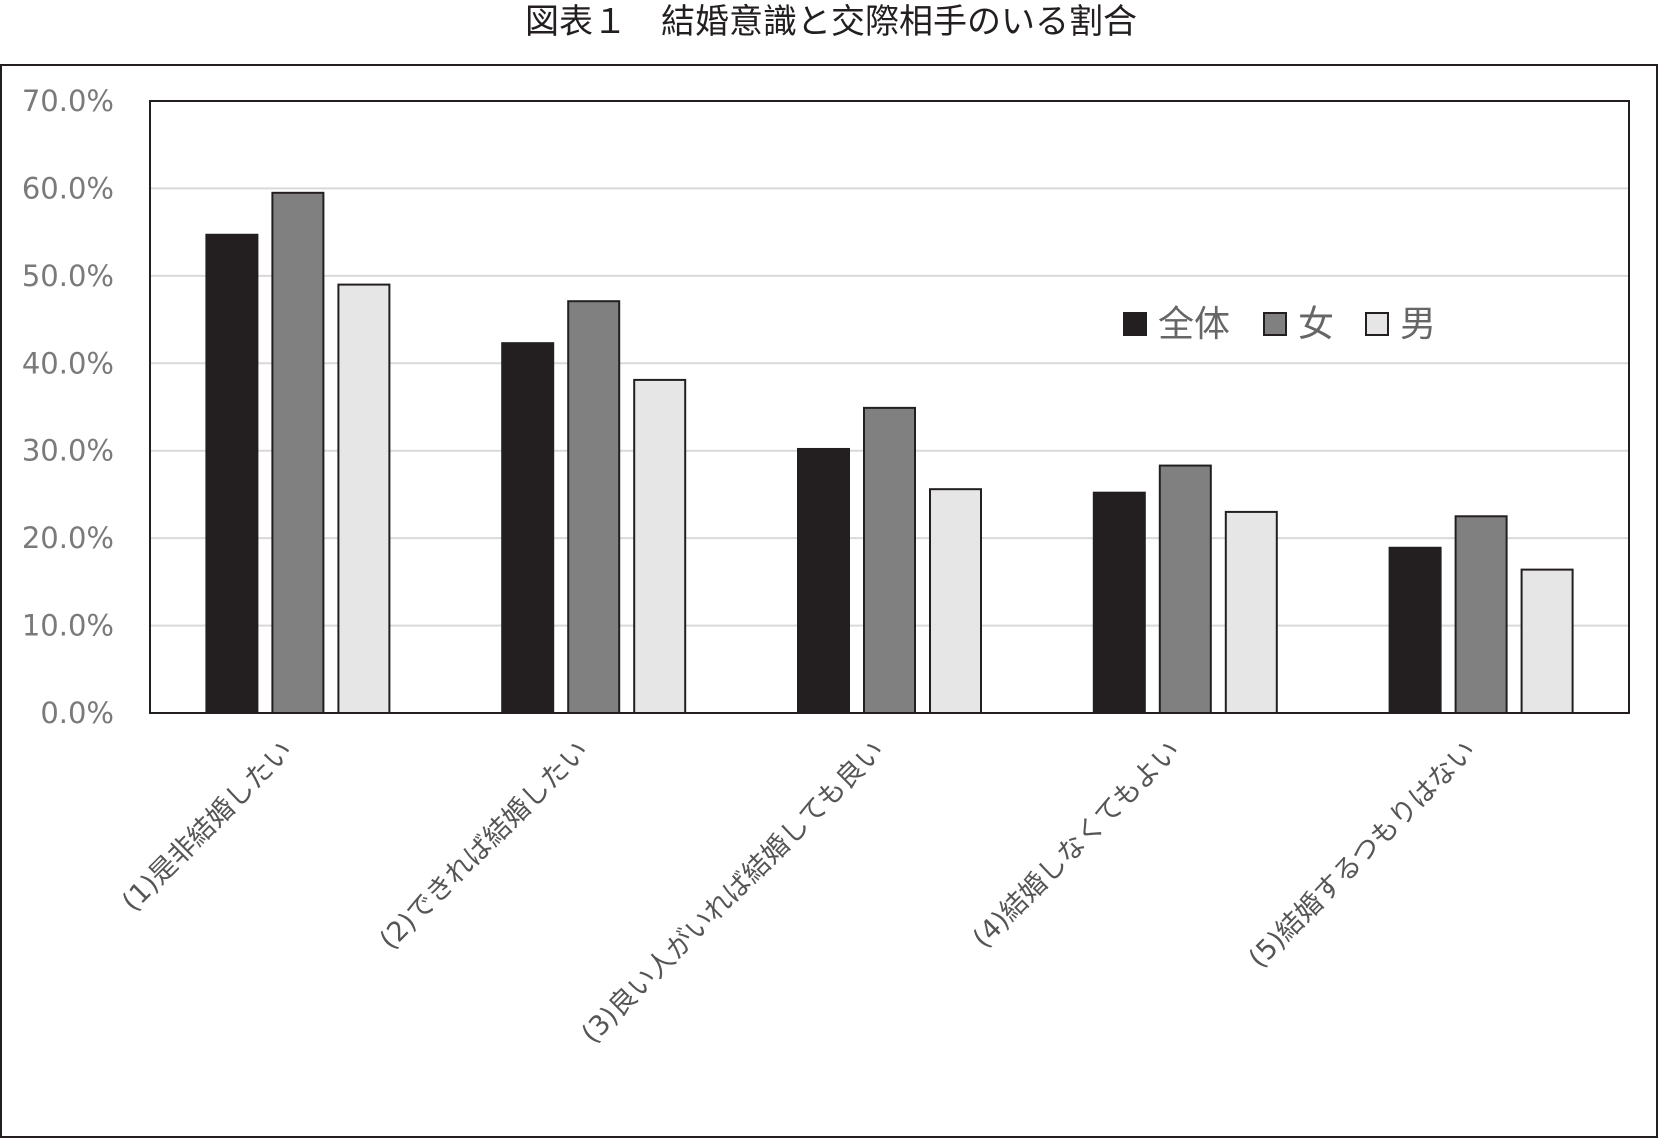 This screenshot has width=1662, height=1142. Describe the element at coordinates (733, 892) in the screenshot. I see `x-category-label: (3)良い人がいれば結婚しても良い` at that location.